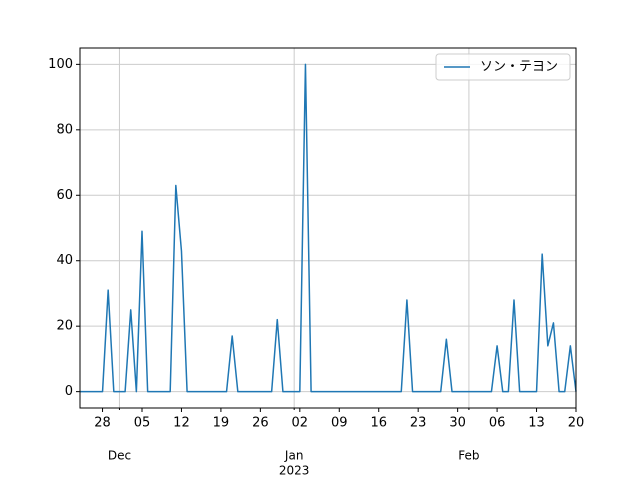 This screenshot has height=480, width=640. Describe the element at coordinates (300, 423) in the screenshot. I see `x-tick-label: 02` at that location.